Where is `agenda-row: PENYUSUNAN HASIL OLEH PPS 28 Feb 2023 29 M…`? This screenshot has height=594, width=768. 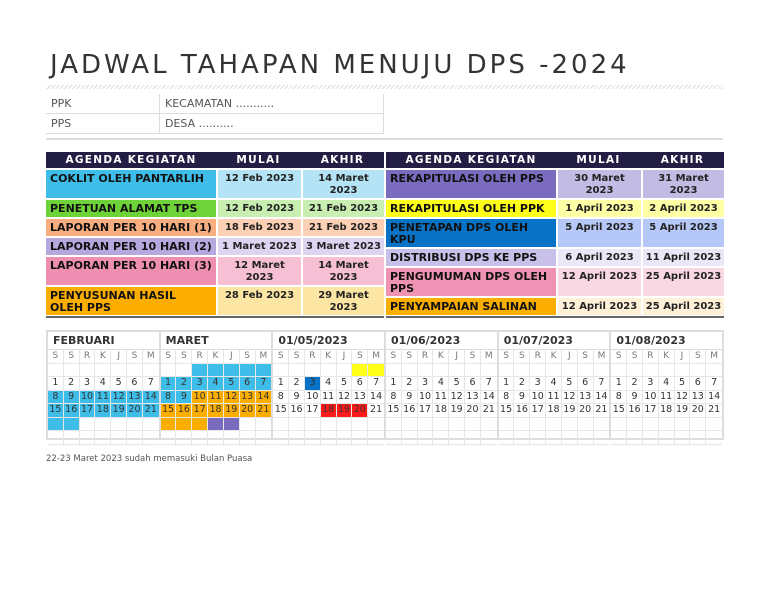
agenda-row: PENYUSUNAN HASIL OLEH PPS 28 Feb 2023 29 M… is located at coordinates (215, 301).